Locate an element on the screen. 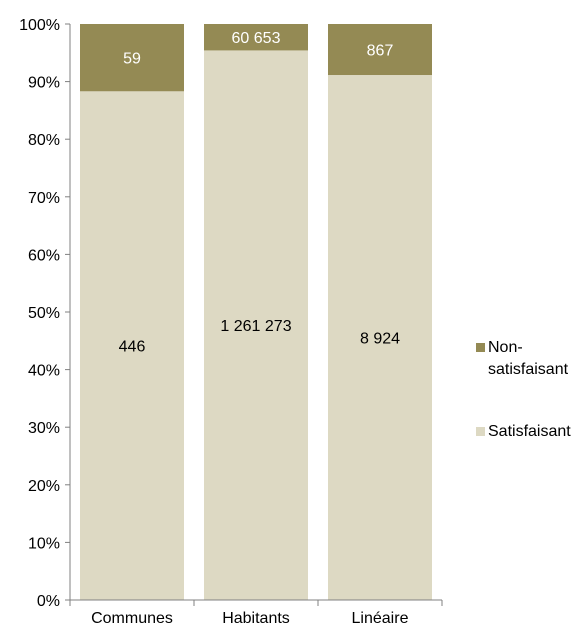 This screenshot has width=579, height=628. y-tick-label: 0% is located at coordinates (48, 601).